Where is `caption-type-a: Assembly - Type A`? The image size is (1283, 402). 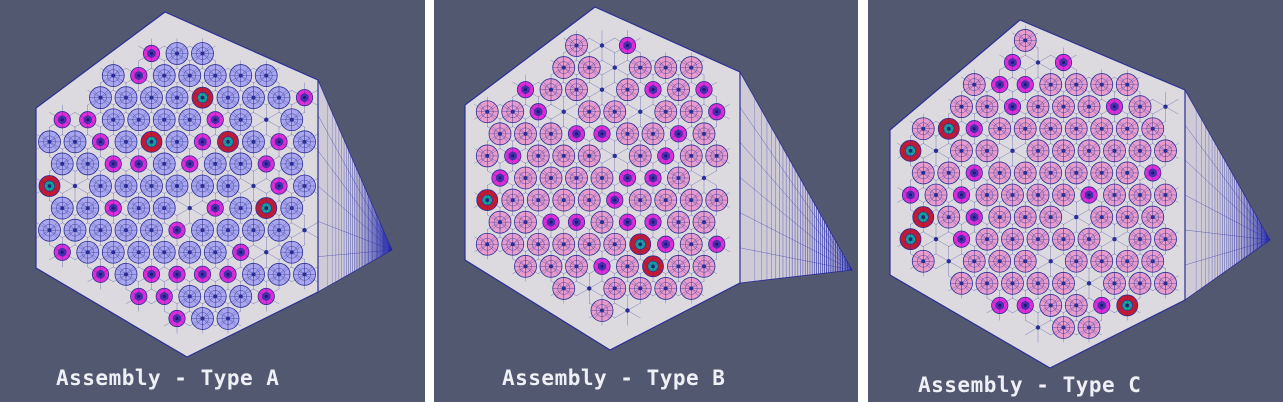 caption-type-a: Assembly - Type A is located at coordinates (168, 378).